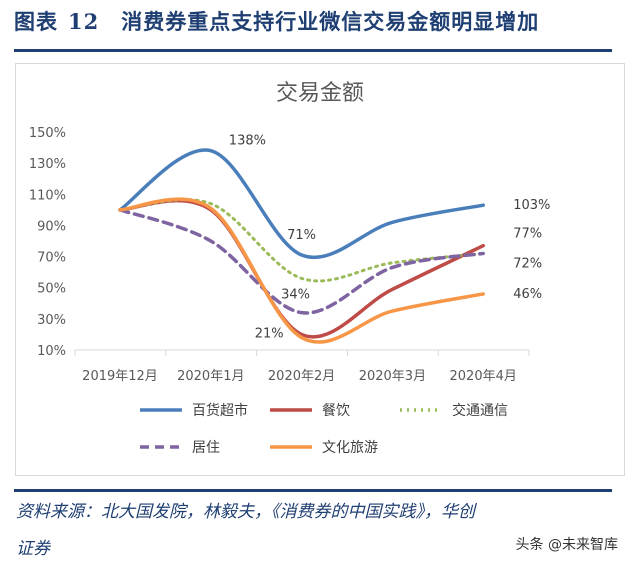  I want to click on legend-label: 餐饮, so click(336, 411).